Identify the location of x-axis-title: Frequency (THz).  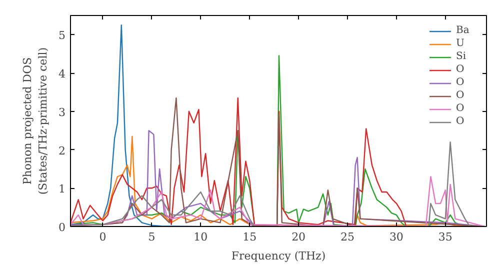
(278, 256).